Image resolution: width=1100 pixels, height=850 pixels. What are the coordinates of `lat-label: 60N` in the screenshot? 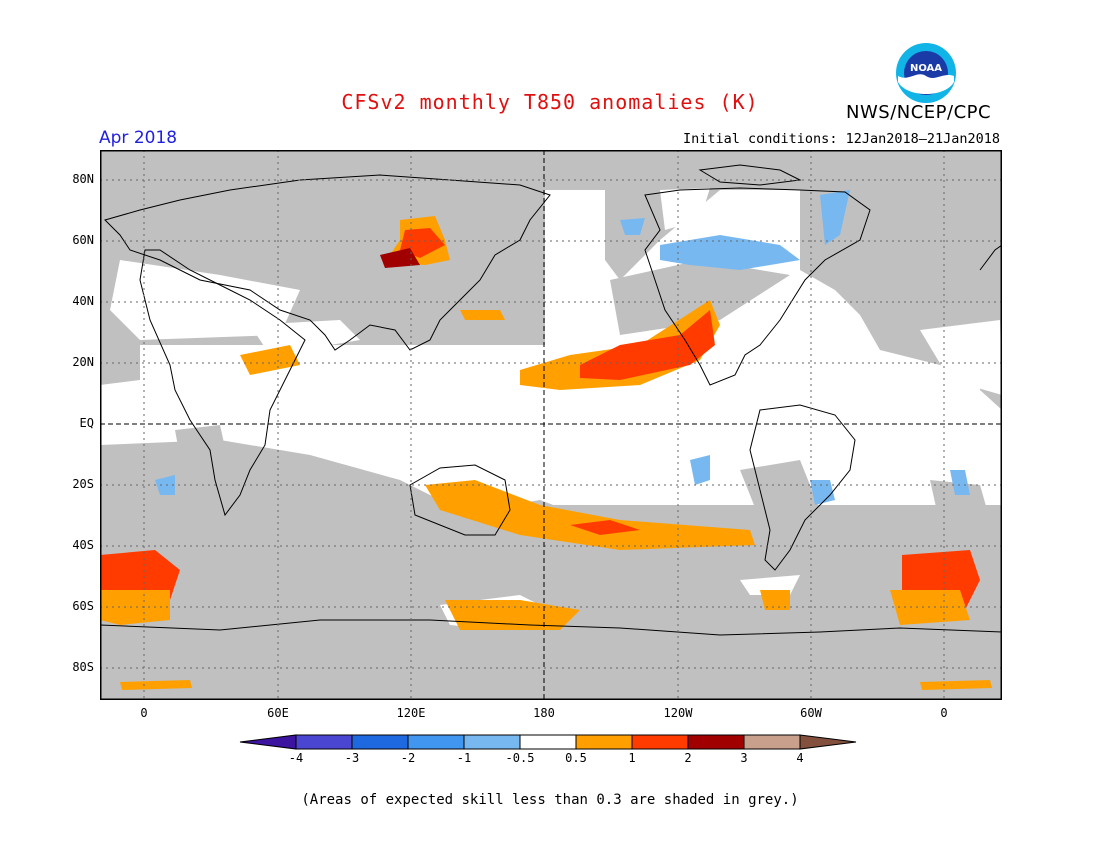 It's located at (83, 240).